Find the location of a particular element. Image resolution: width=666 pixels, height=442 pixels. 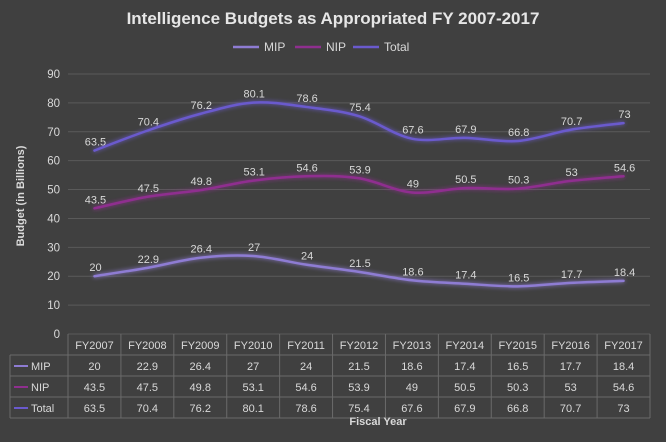

category-label: FY2010 is located at coordinates (253, 346).